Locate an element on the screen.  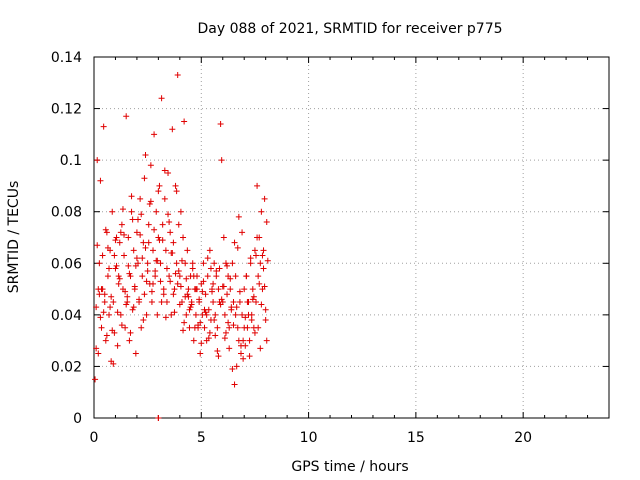
x-tick-label: 10 is located at coordinates (309, 438).